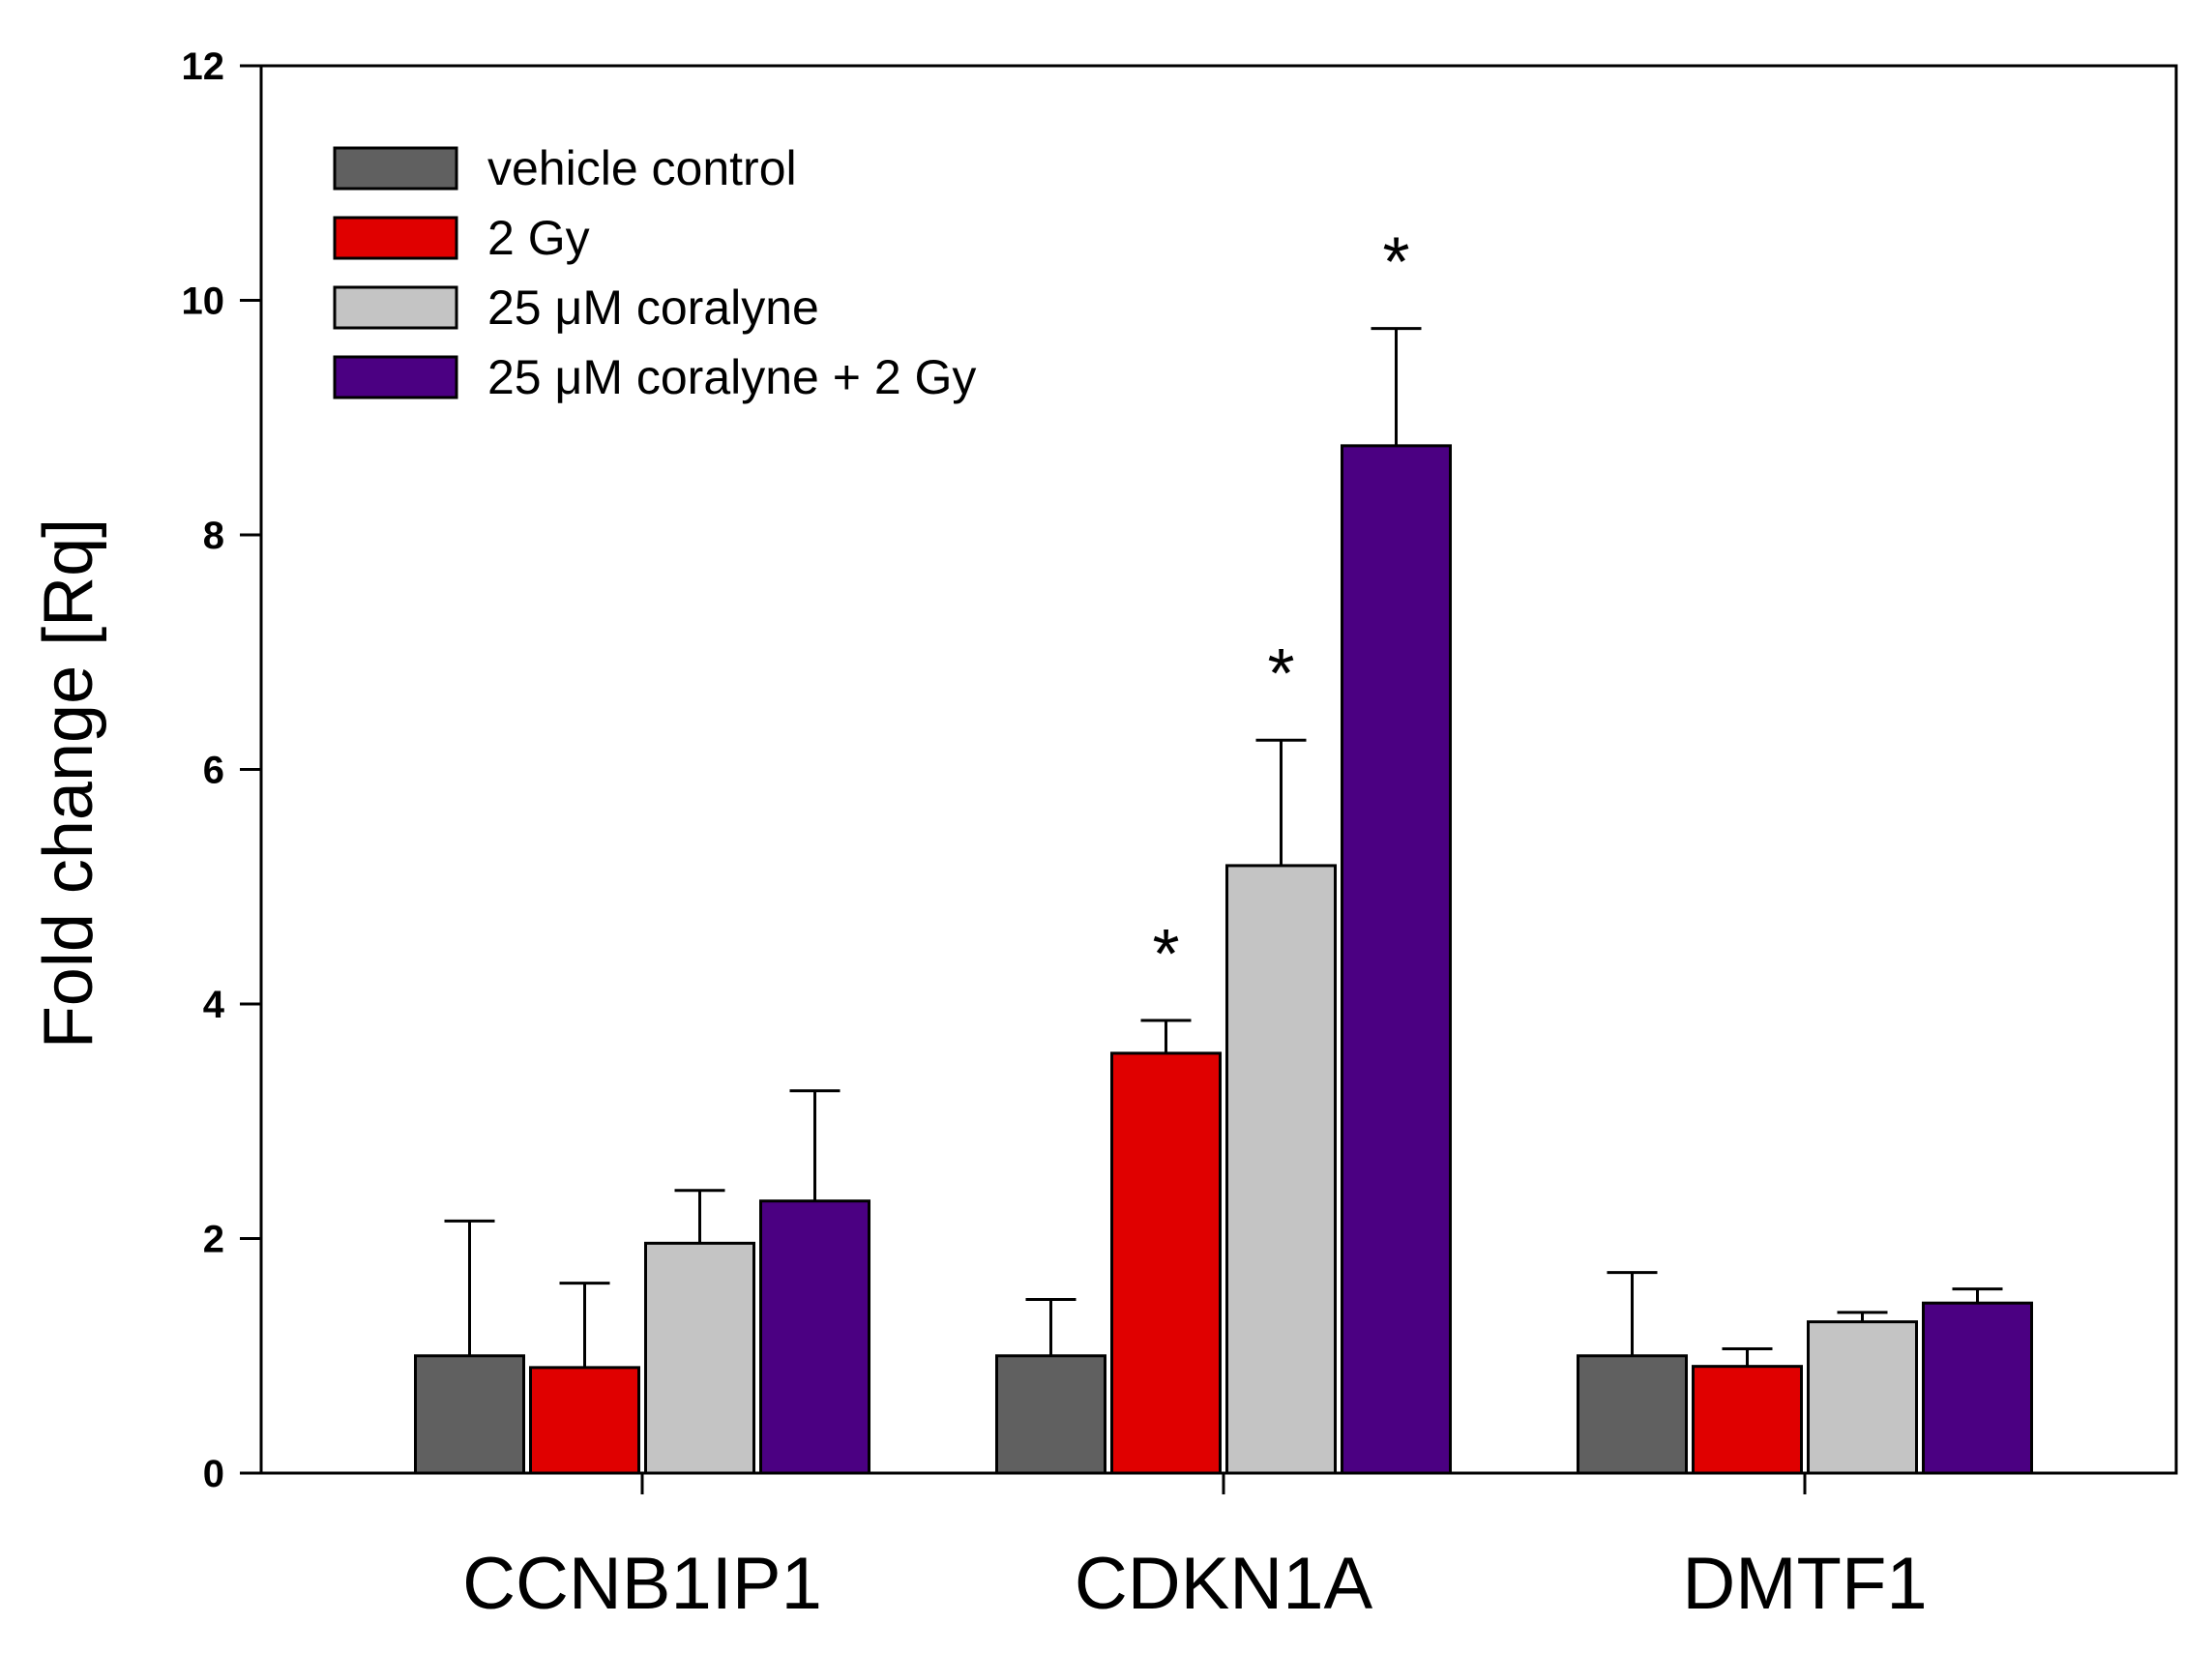  Describe the element at coordinates (214, 1240) in the screenshot. I see `y-tick-label: 2` at that location.